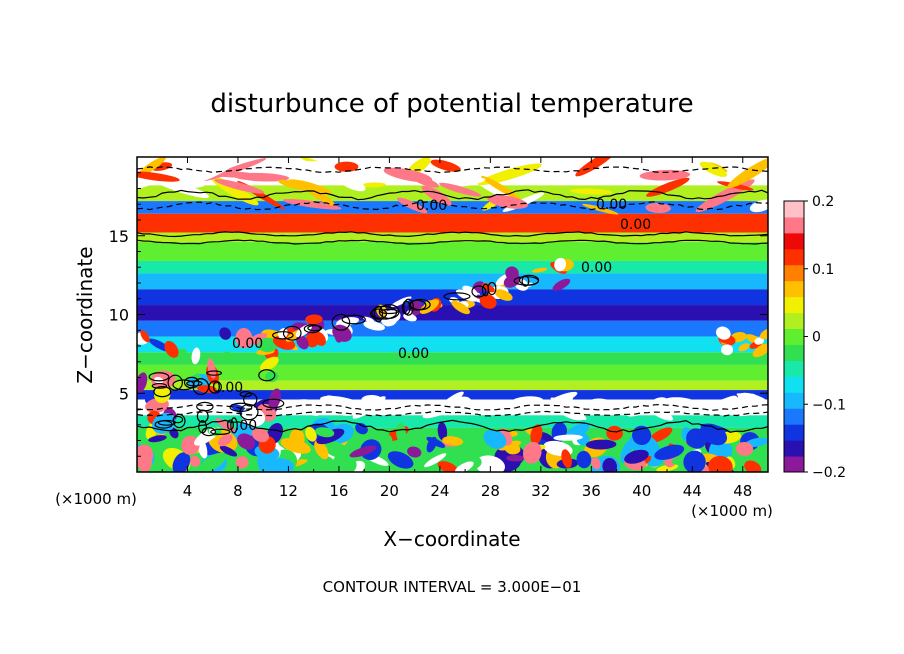 The height and width of the screenshot is (654, 904). What do you see at coordinates (823, 202) in the screenshot?
I see `colorbar-tick-label: 0.2` at bounding box center [823, 202].